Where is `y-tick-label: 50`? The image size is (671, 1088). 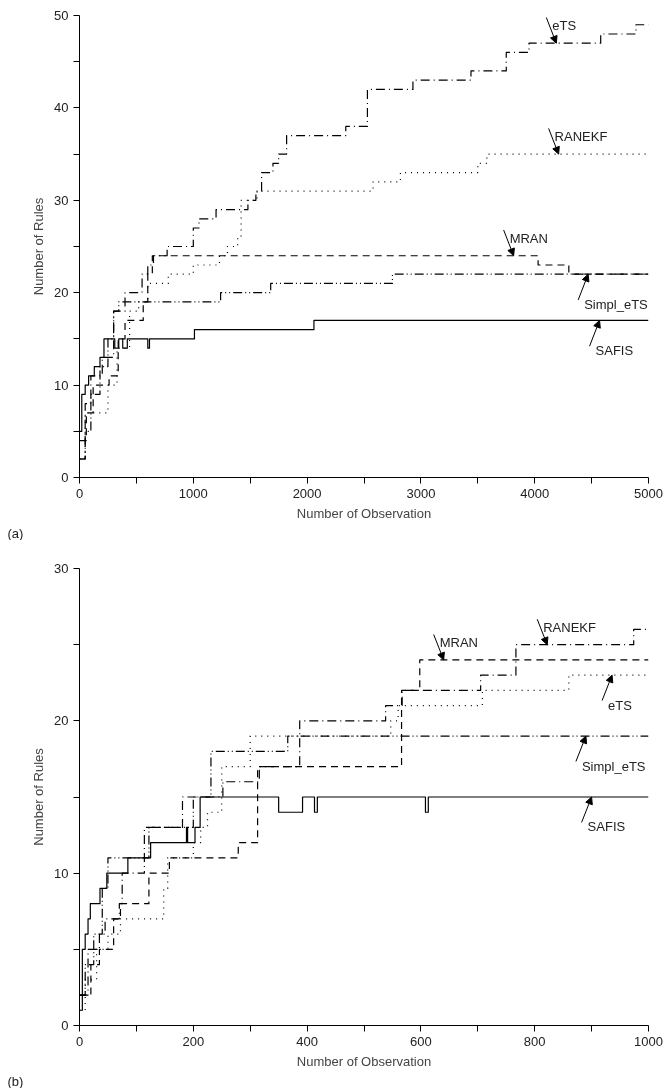
y-tick-label: 50 is located at coordinates (61, 15).